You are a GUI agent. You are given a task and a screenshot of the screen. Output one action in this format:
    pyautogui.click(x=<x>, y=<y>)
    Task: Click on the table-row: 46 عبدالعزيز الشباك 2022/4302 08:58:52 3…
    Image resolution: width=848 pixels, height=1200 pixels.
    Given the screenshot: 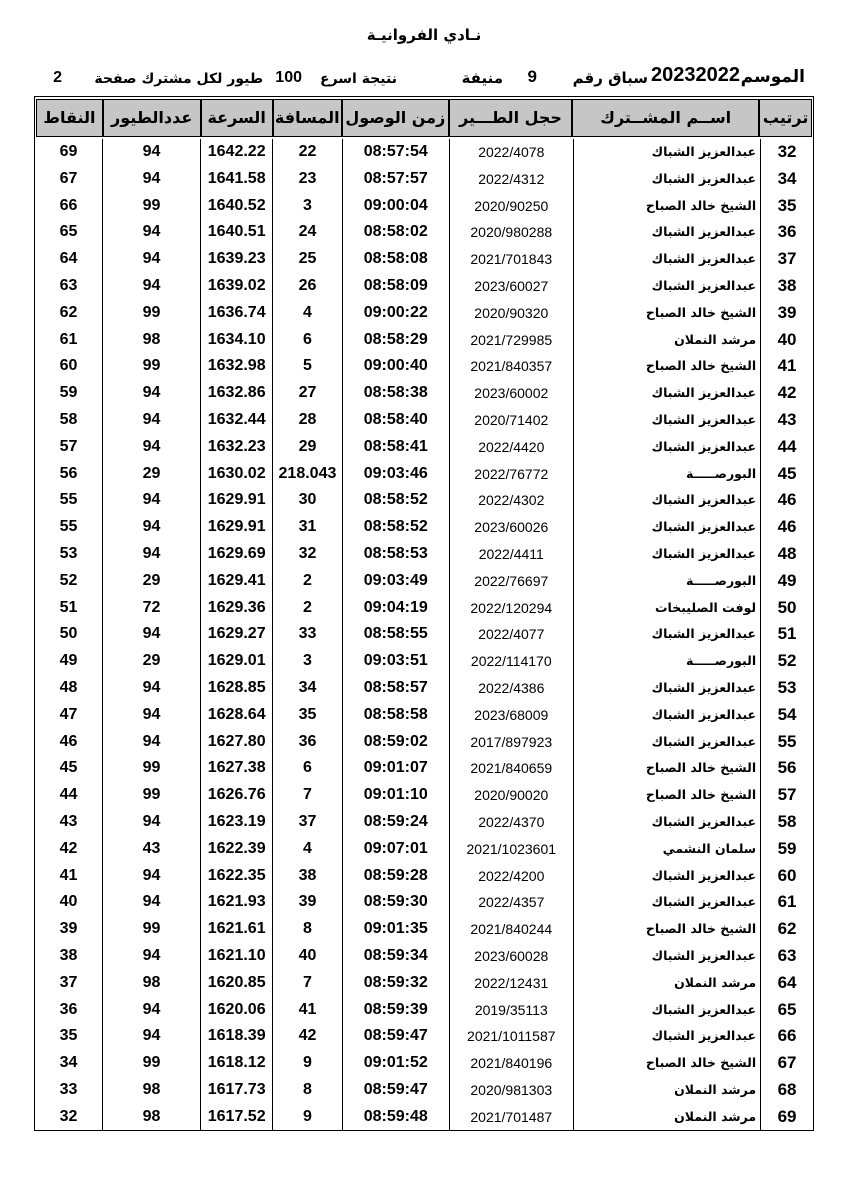 What is the action you would take?
    pyautogui.click(x=424, y=501)
    